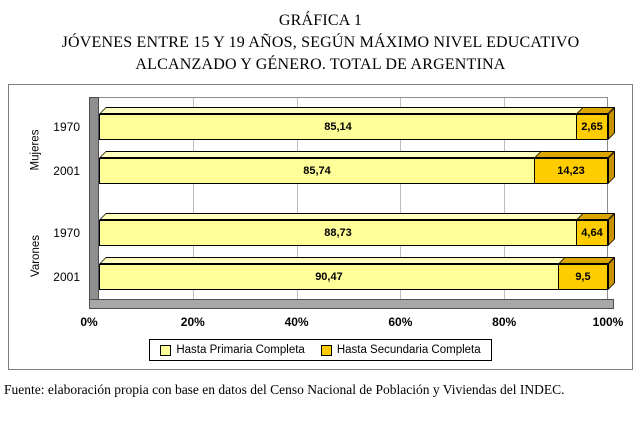 The height and width of the screenshot is (428, 641). What do you see at coordinates (351, 304) in the screenshot?
I see `plot-floor` at bounding box center [351, 304].